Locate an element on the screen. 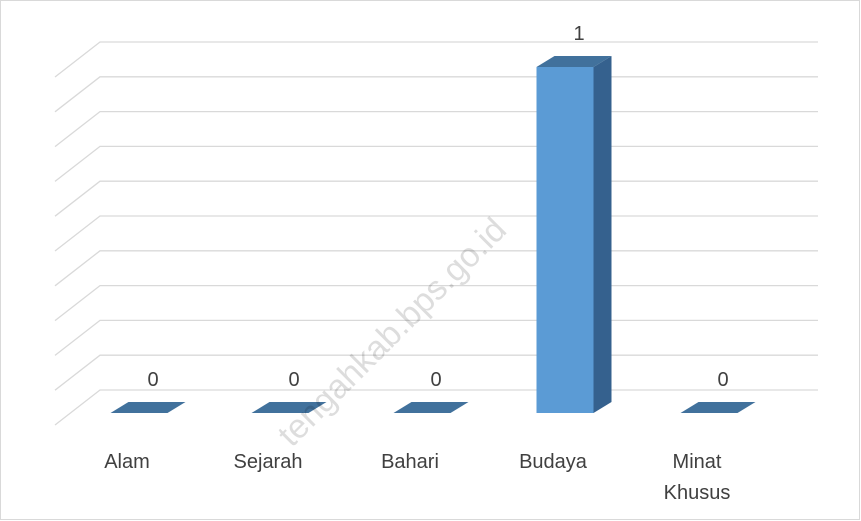  value-label: 1 is located at coordinates (578, 34).